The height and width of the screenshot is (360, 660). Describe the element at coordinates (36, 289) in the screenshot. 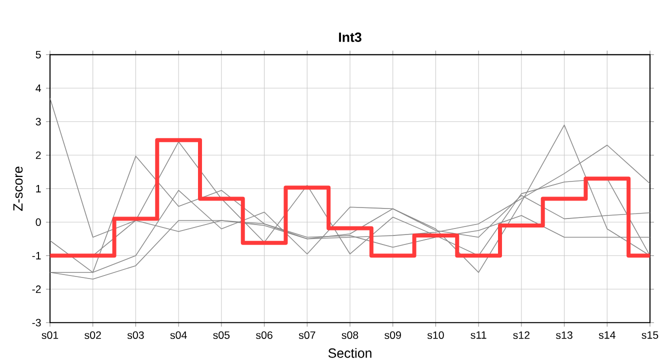

I see `y-tick-label: -2` at that location.